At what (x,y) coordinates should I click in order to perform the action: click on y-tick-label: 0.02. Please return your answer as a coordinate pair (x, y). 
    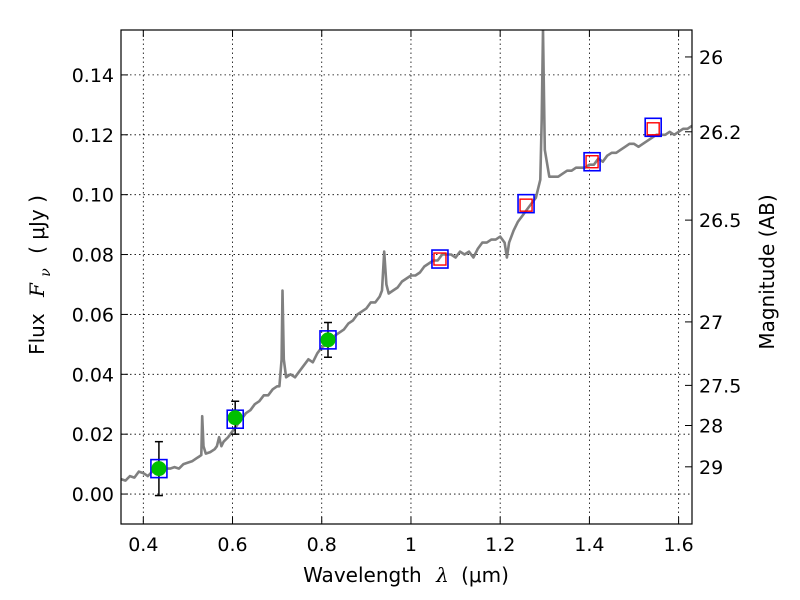
    Looking at the image, I should click on (93, 435).